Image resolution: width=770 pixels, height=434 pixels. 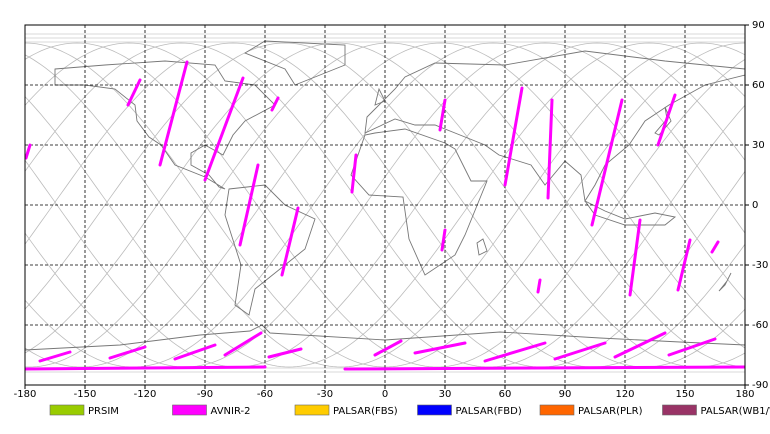 I want to click on x-tick-label: -120, so click(x=145, y=394).